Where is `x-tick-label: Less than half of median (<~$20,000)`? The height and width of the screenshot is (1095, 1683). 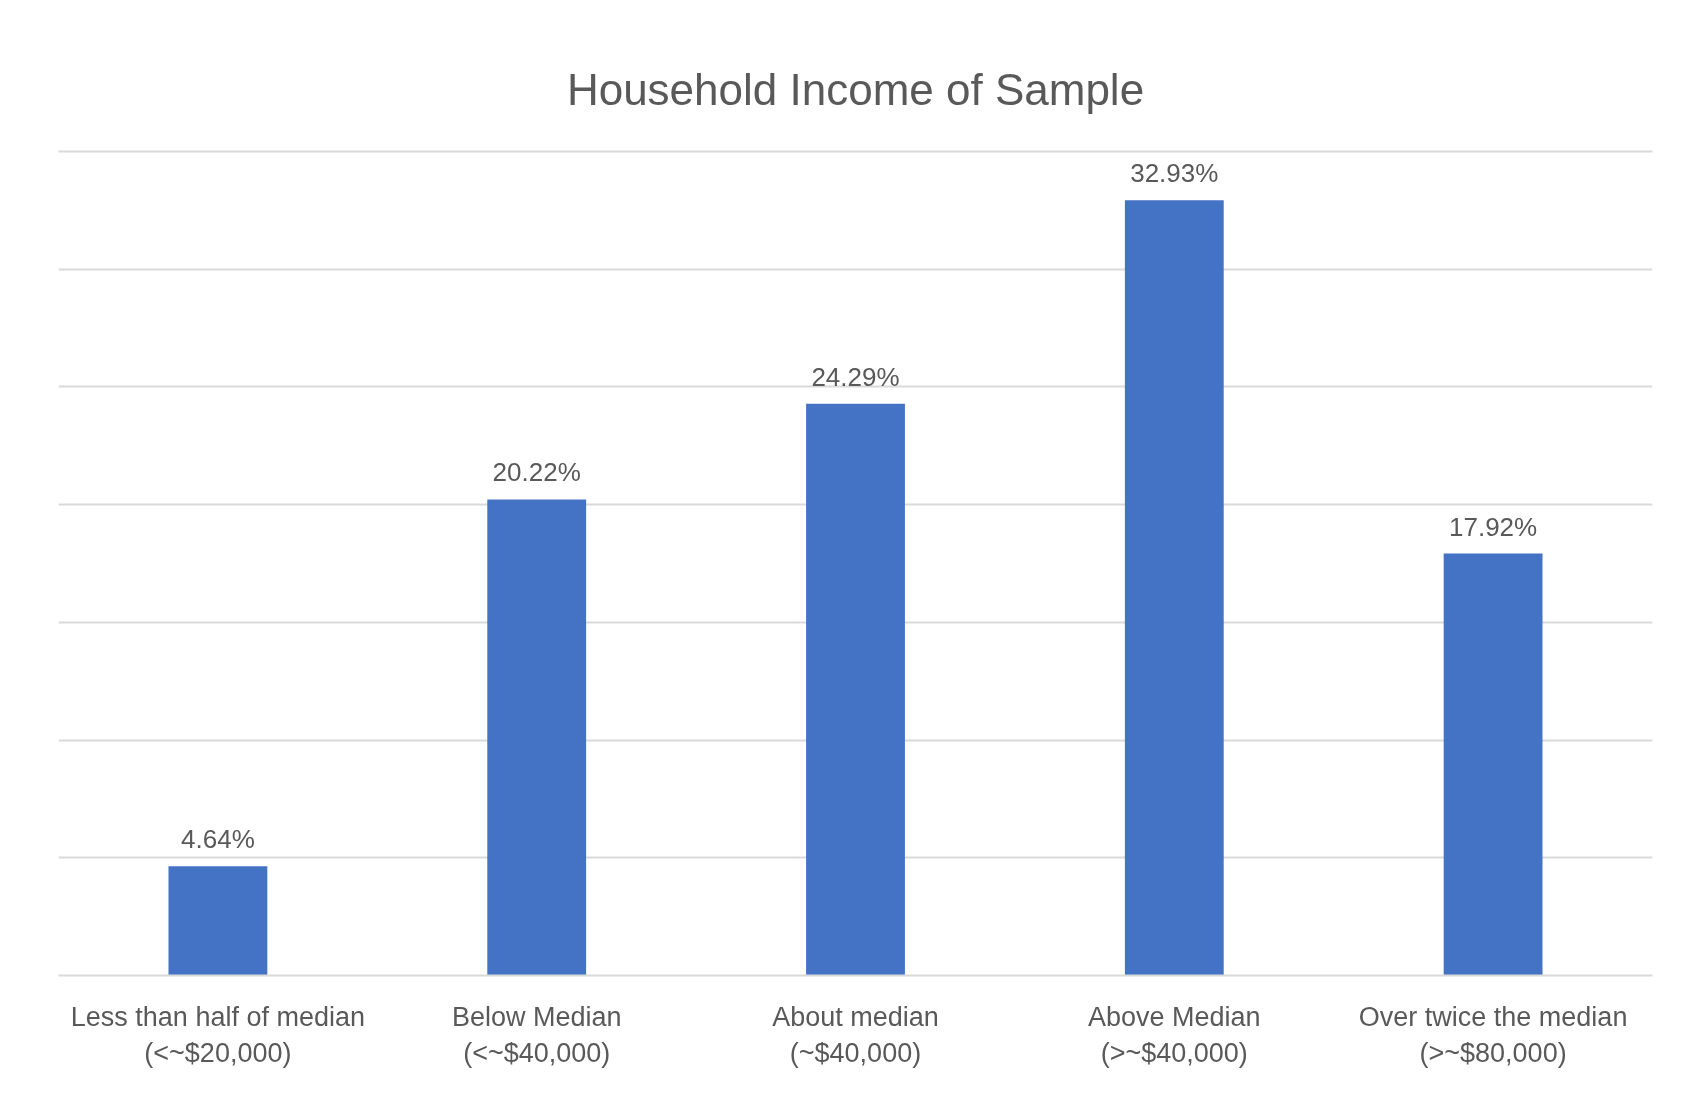
x-tick-label: Less than half of median (<~$20,000) is located at coordinates (218, 1034).